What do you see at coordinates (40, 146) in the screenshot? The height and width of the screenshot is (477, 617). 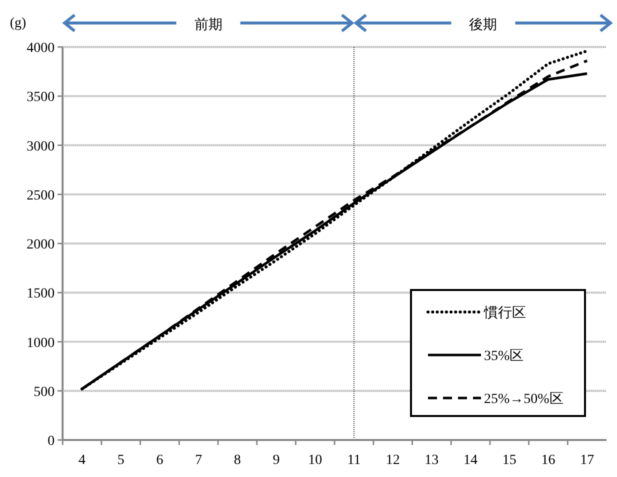 I see `y-tick-label: 3000` at bounding box center [40, 146].